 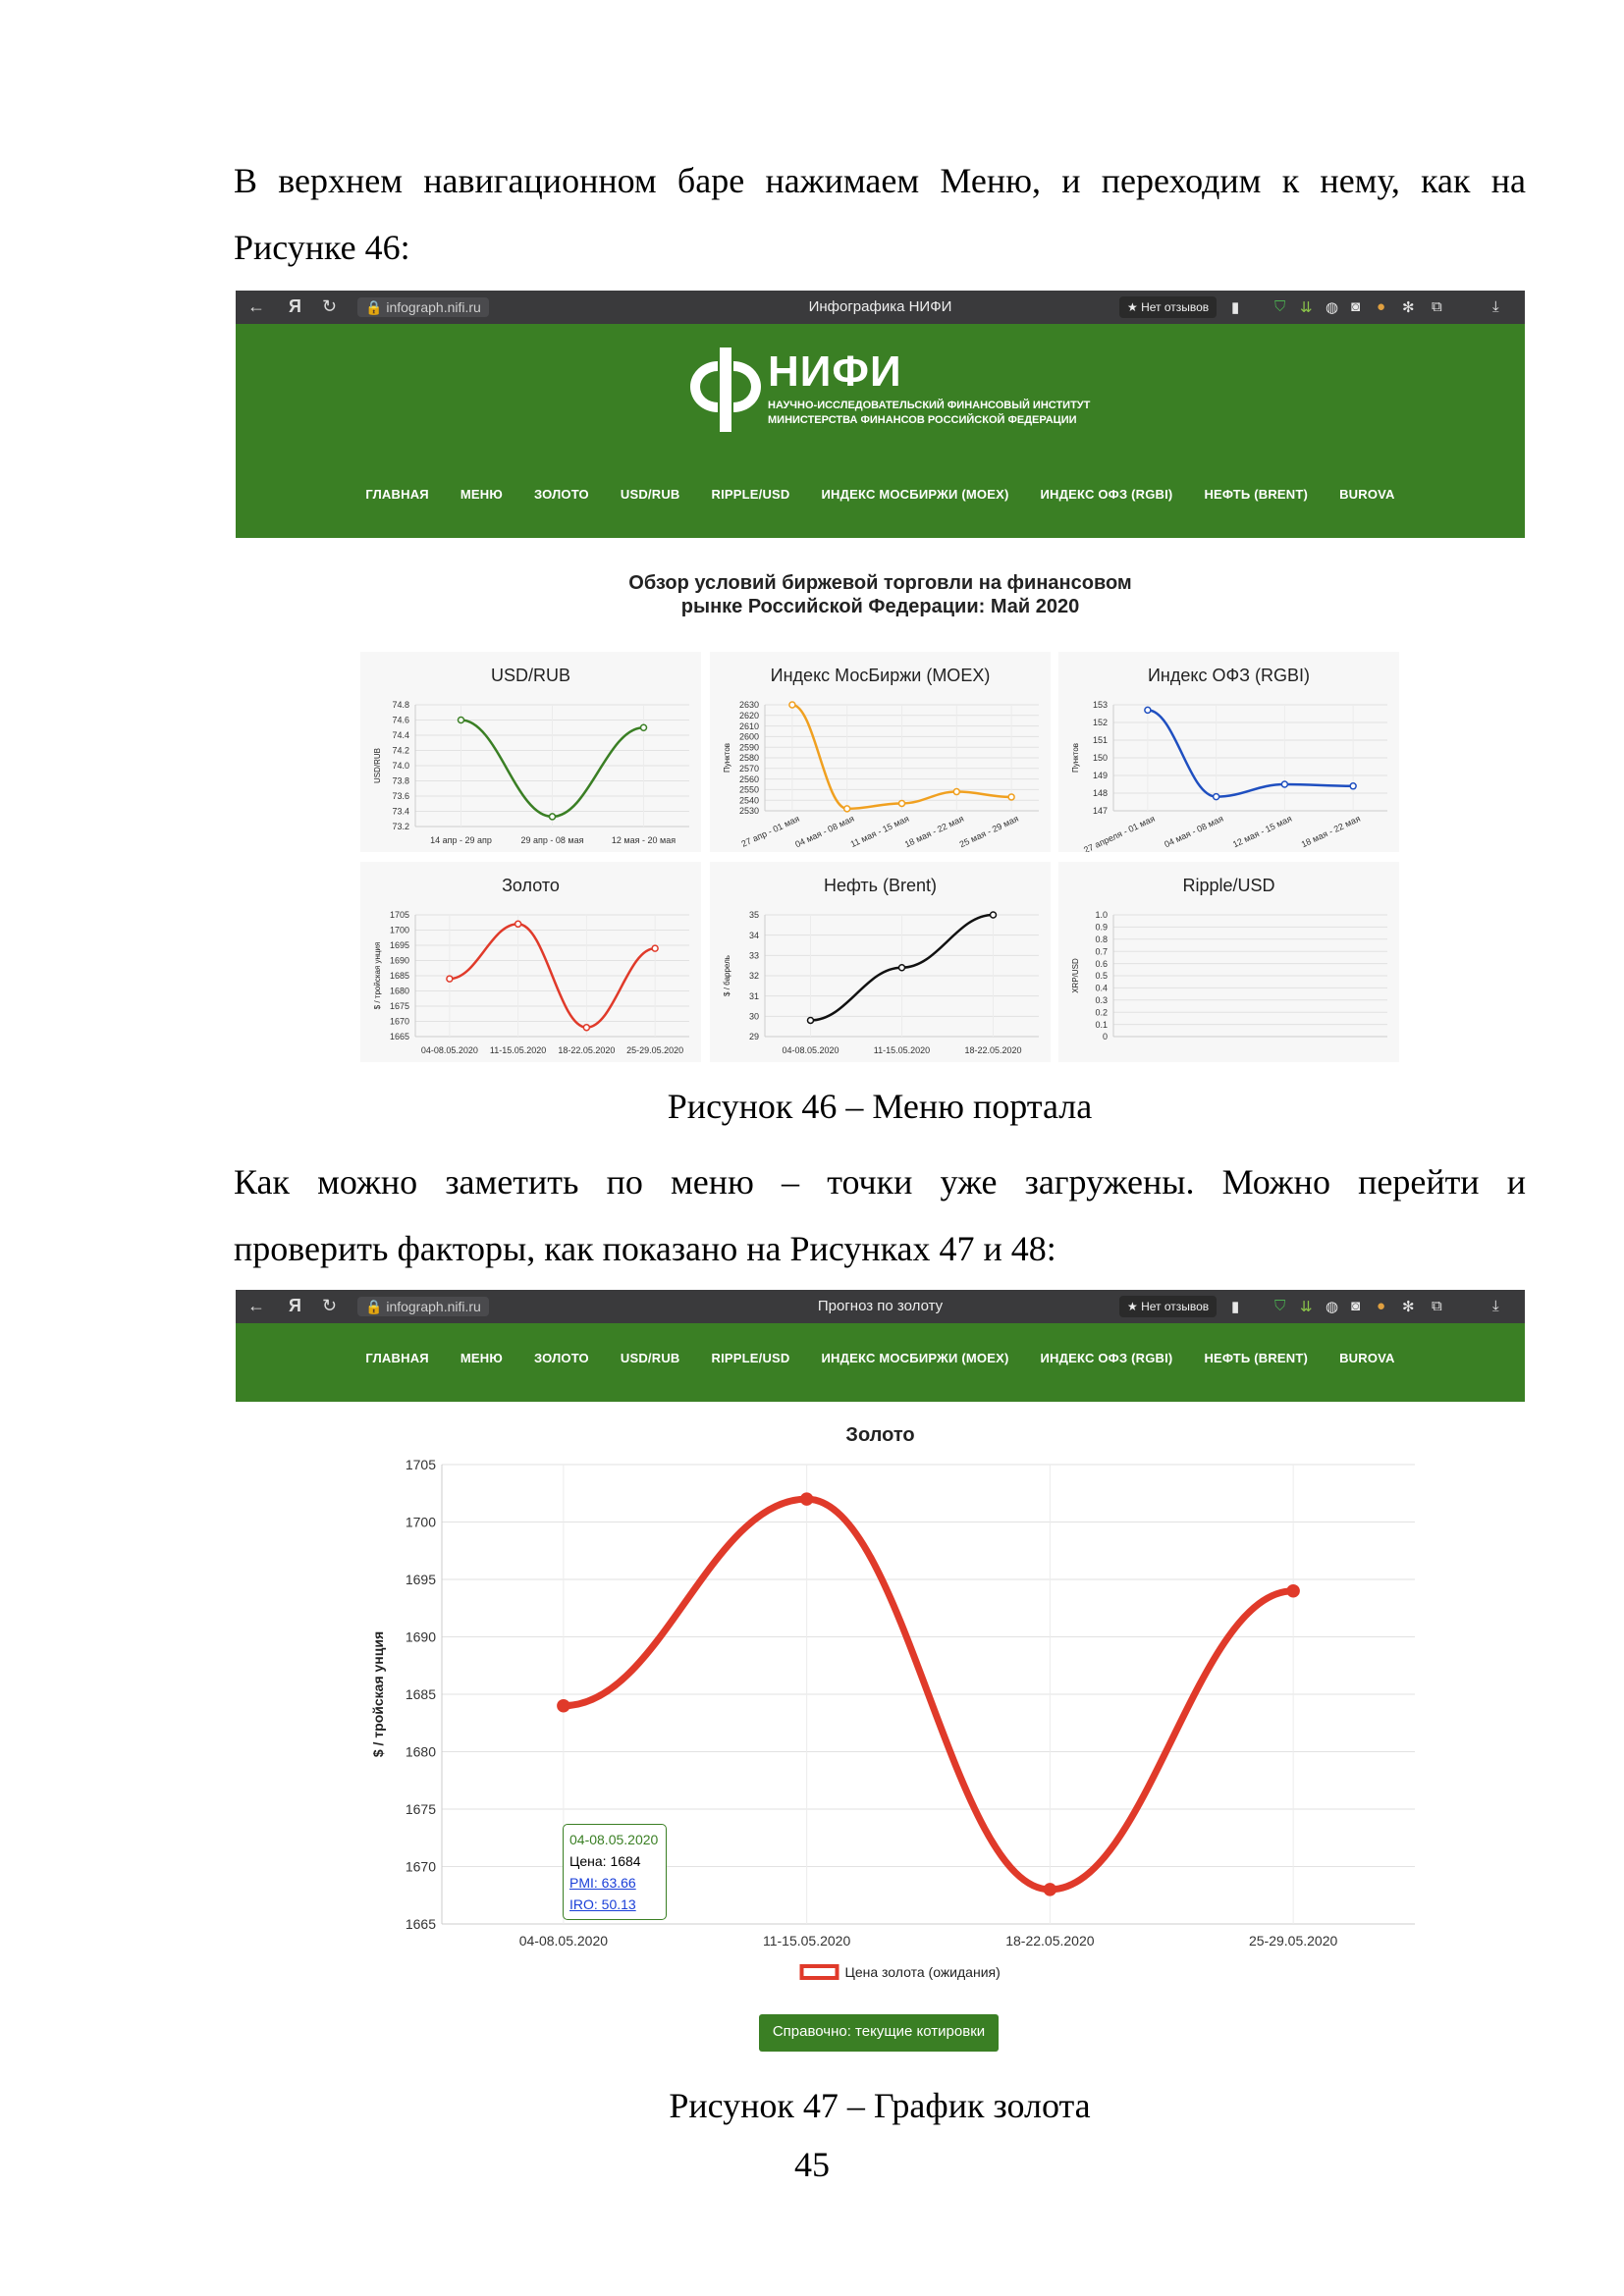 What do you see at coordinates (1101, 1025) in the screenshot?
I see `y-tick-label: 0.1` at bounding box center [1101, 1025].